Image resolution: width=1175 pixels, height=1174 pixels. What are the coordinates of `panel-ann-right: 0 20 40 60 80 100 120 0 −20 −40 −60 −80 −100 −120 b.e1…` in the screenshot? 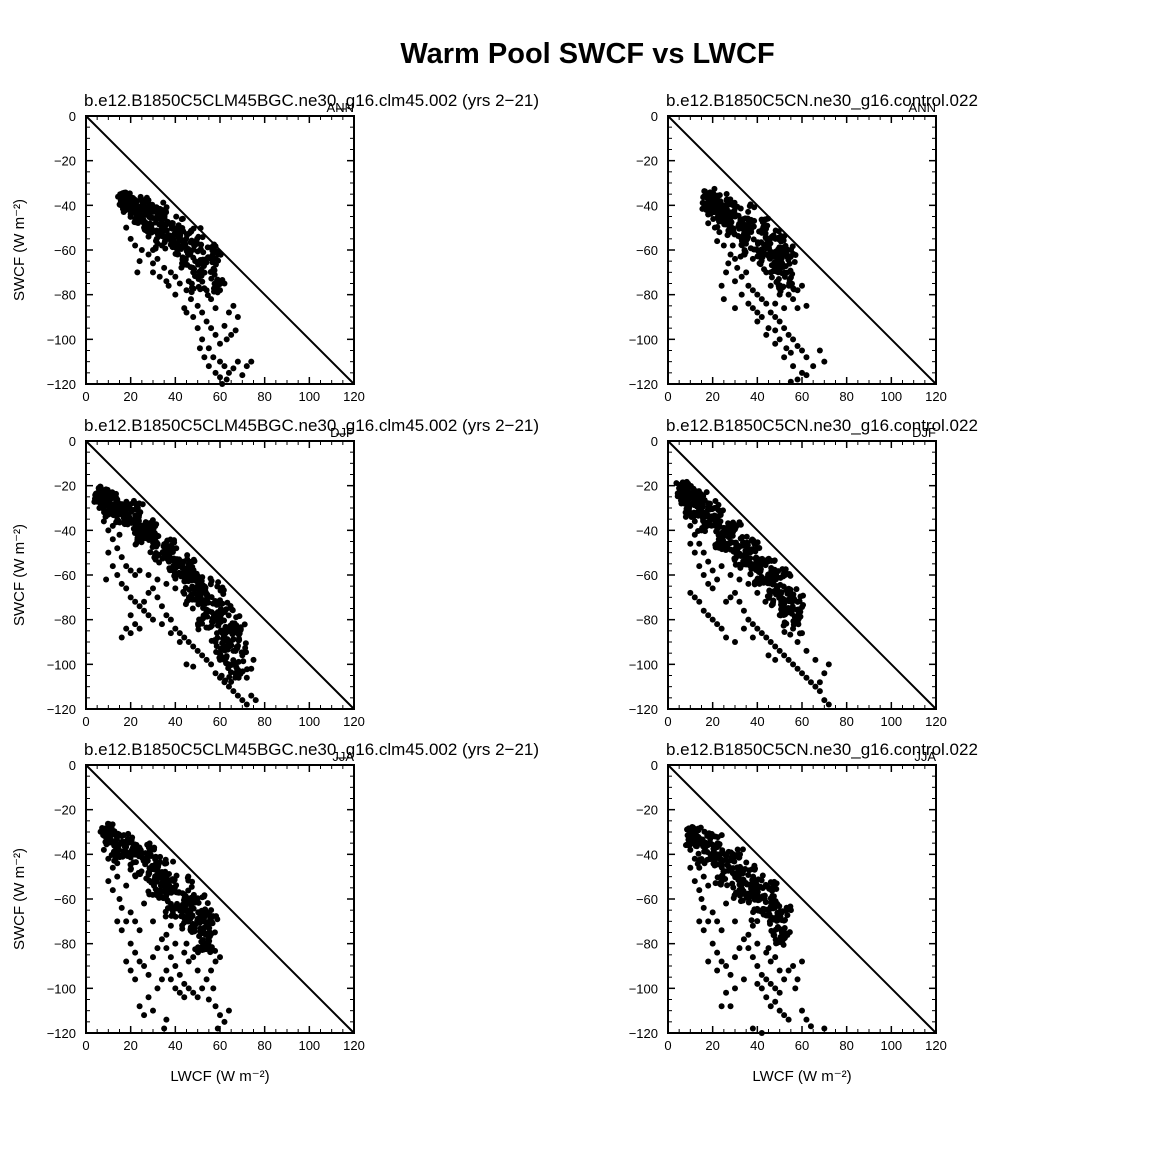 It's located at (803, 247).